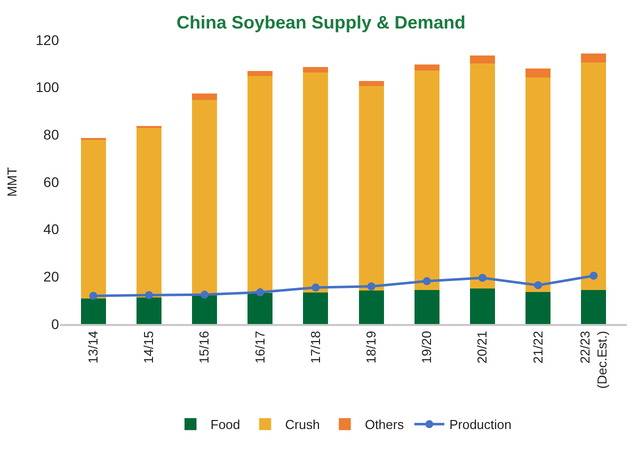 The width and height of the screenshot is (642, 451). Describe the element at coordinates (315, 347) in the screenshot. I see `x-tick-label: 17/18` at that location.